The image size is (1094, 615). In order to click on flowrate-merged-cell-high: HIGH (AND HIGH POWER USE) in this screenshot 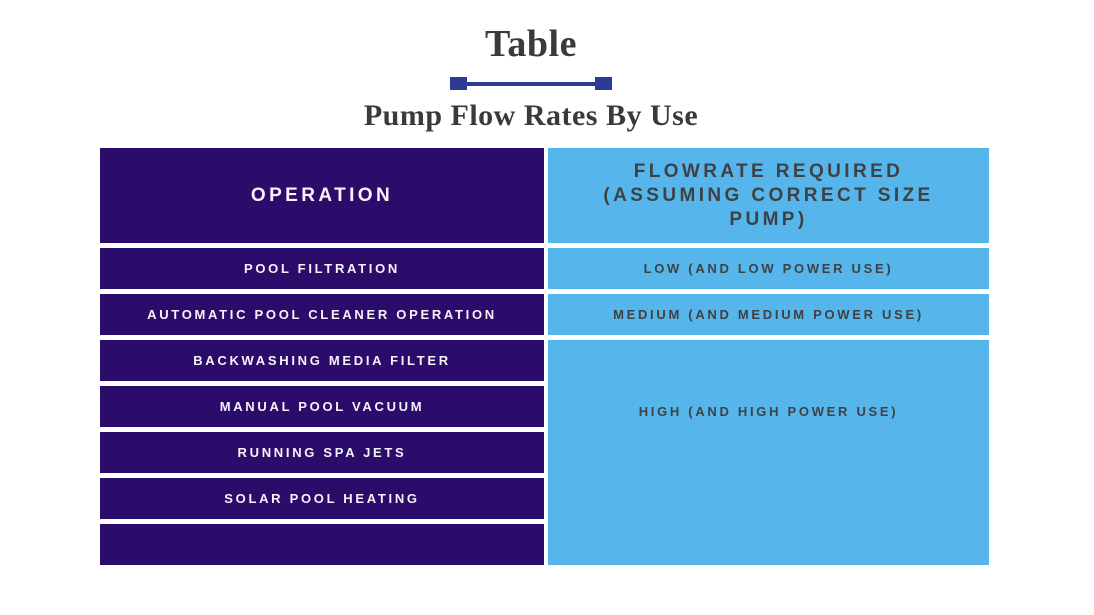, I will do `click(768, 452)`.